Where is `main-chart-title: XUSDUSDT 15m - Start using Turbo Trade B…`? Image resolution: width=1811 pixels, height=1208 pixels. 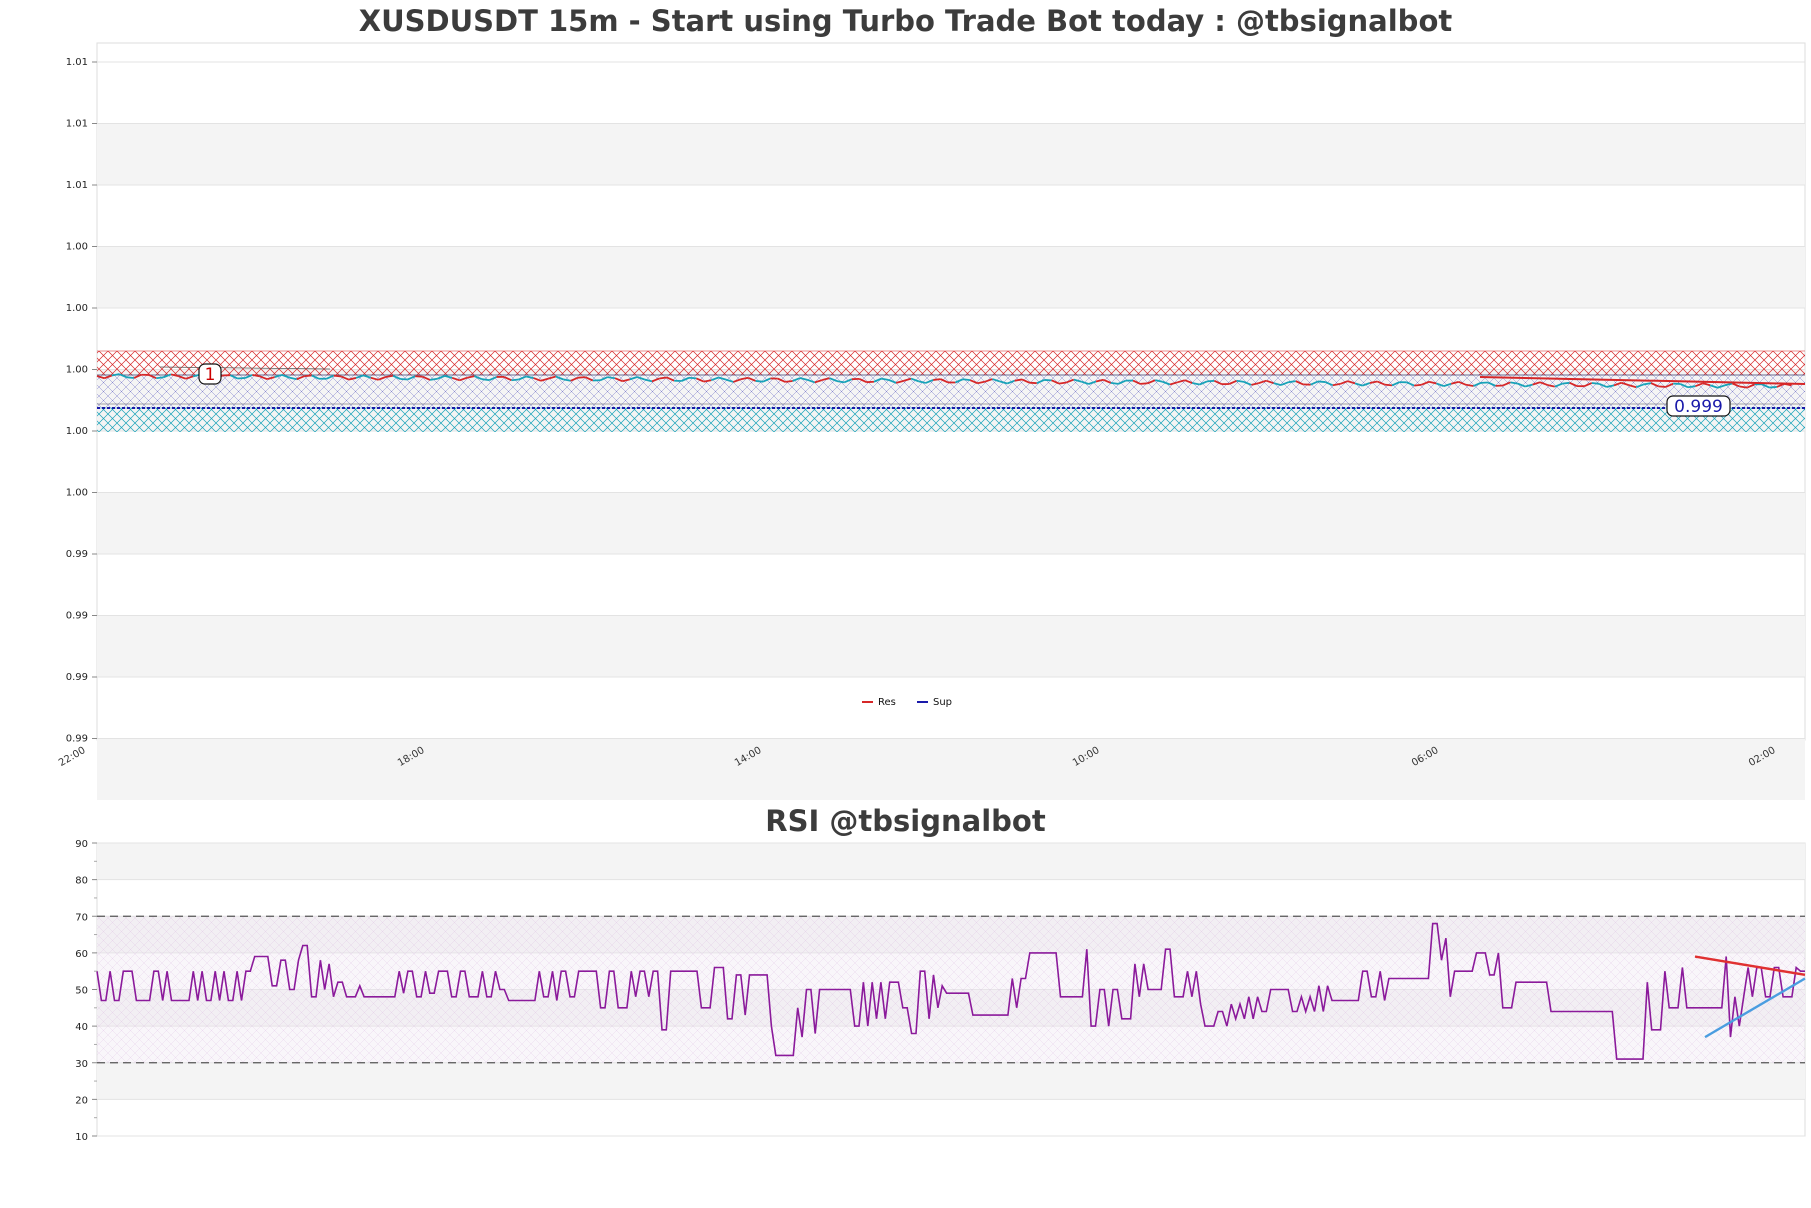 main-chart-title: XUSDUSDT 15m - Start using Turbo Trade B… is located at coordinates (905, 21).